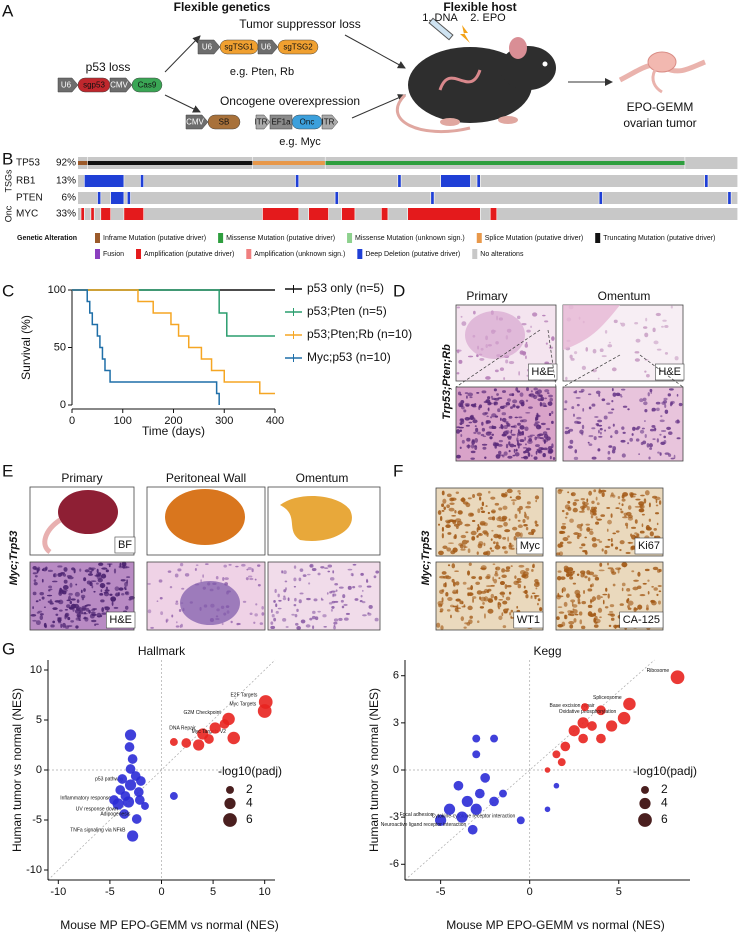  Describe the element at coordinates (7, 158) in the screenshot. I see `panel-letter: B` at that location.